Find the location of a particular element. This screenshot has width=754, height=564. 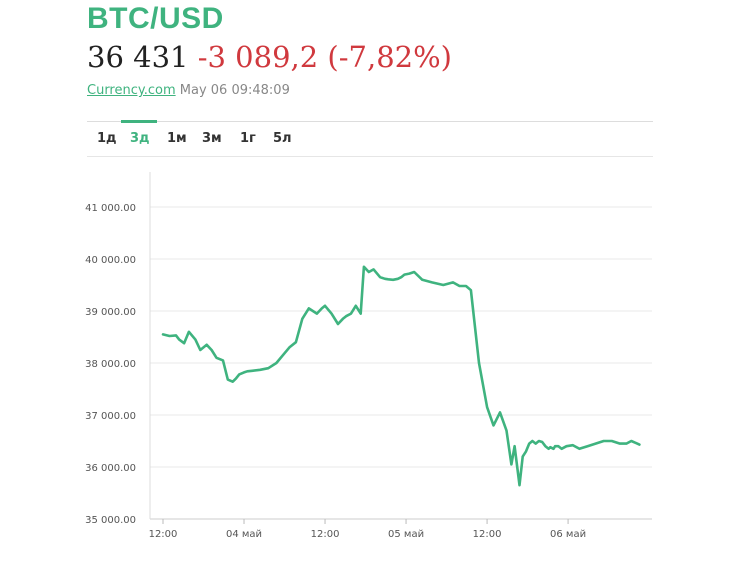

instrument-title: BTC/USD is located at coordinates (155, 18).